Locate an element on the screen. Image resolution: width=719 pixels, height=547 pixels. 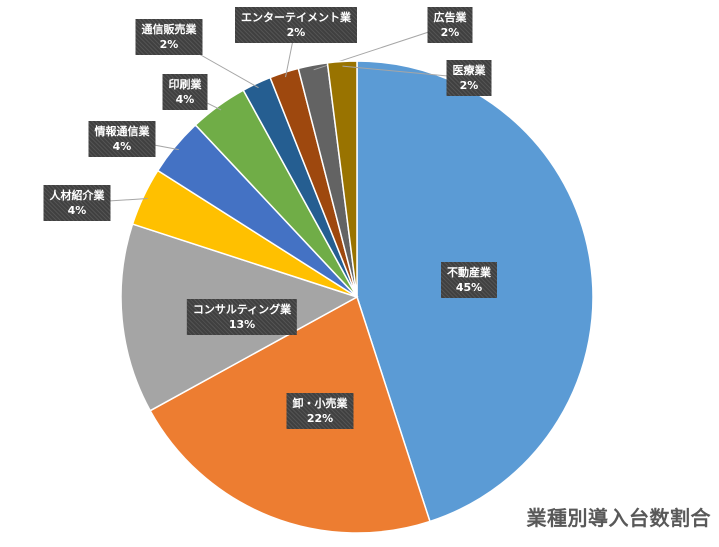
data-label-10: 医療業 2% is located at coordinates (469, 78).